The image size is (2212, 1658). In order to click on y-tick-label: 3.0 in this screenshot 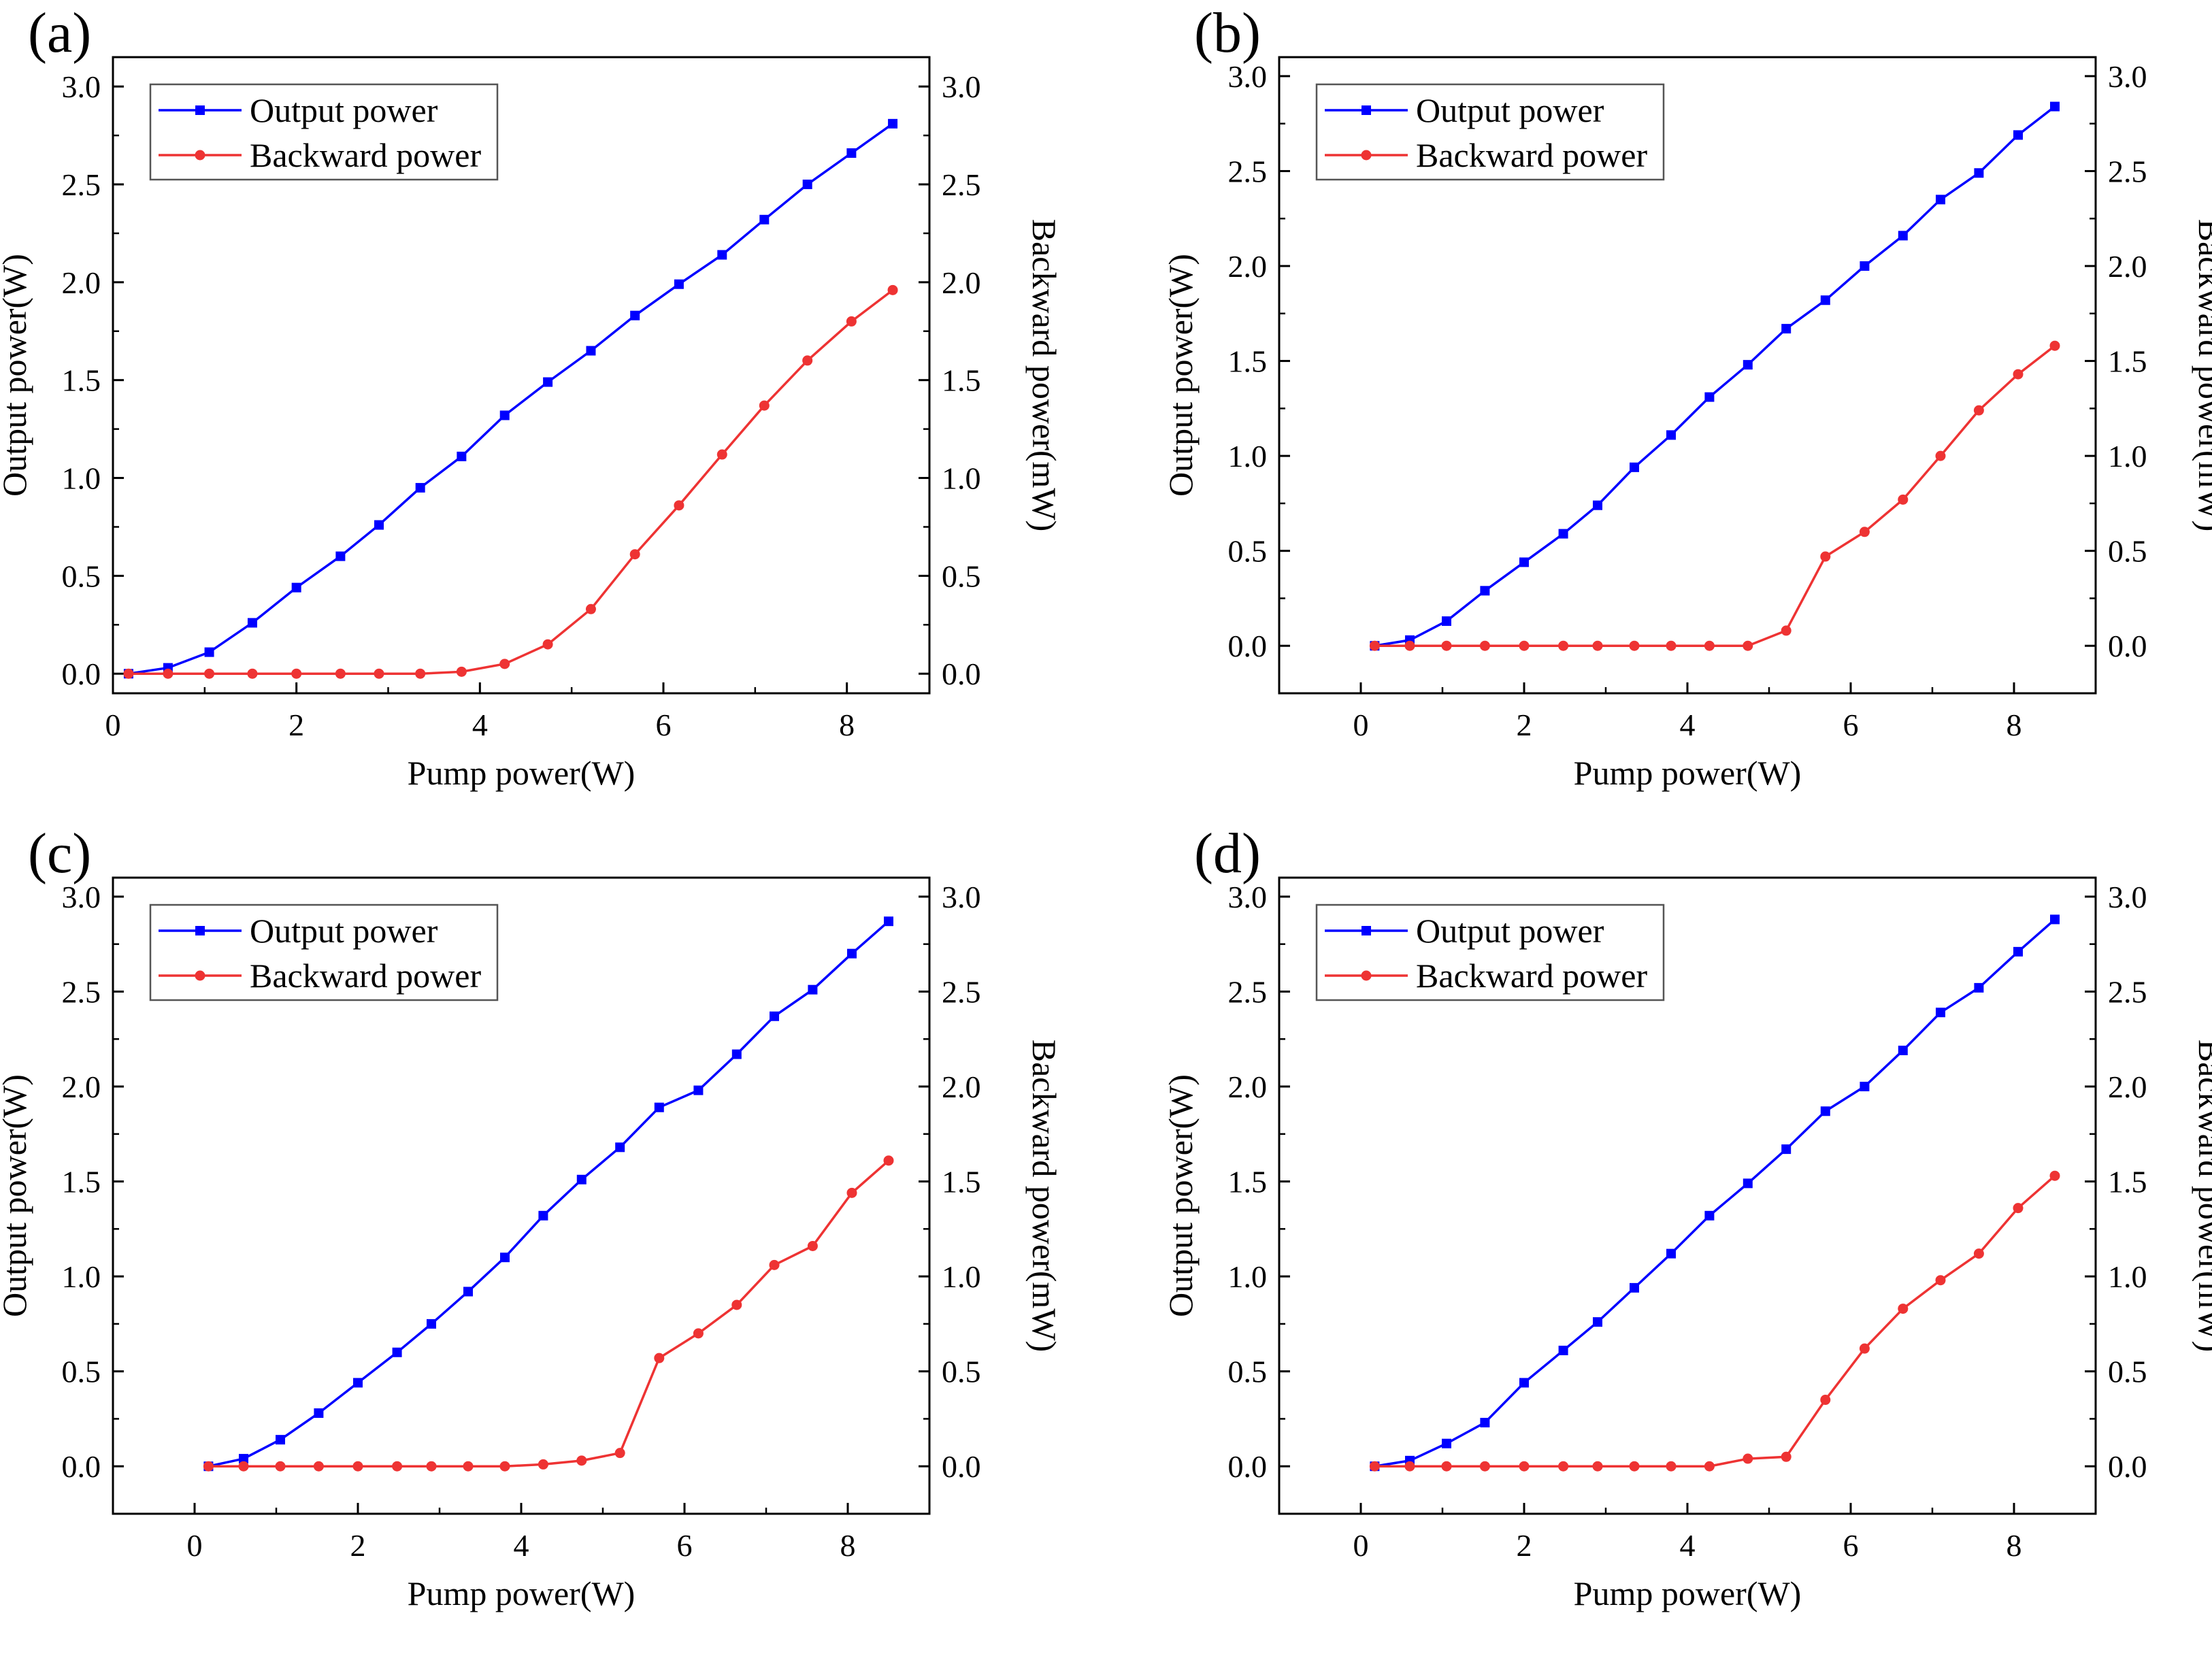, I will do `click(1248, 897)`.